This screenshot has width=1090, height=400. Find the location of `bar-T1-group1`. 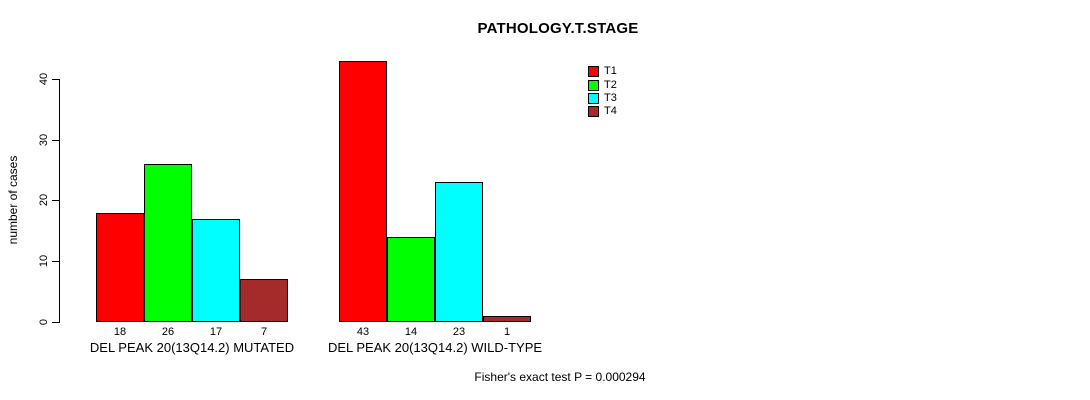

bar-T1-group1 is located at coordinates (120, 267).